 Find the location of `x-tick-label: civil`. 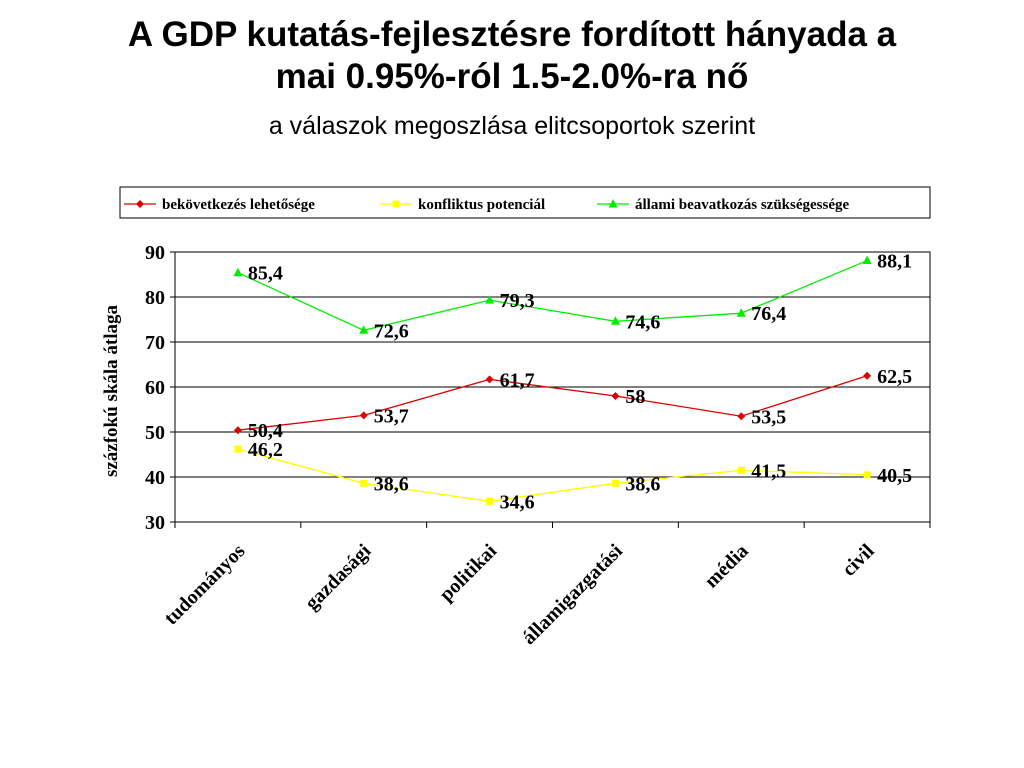

x-tick-label: civil is located at coordinates (858, 560).